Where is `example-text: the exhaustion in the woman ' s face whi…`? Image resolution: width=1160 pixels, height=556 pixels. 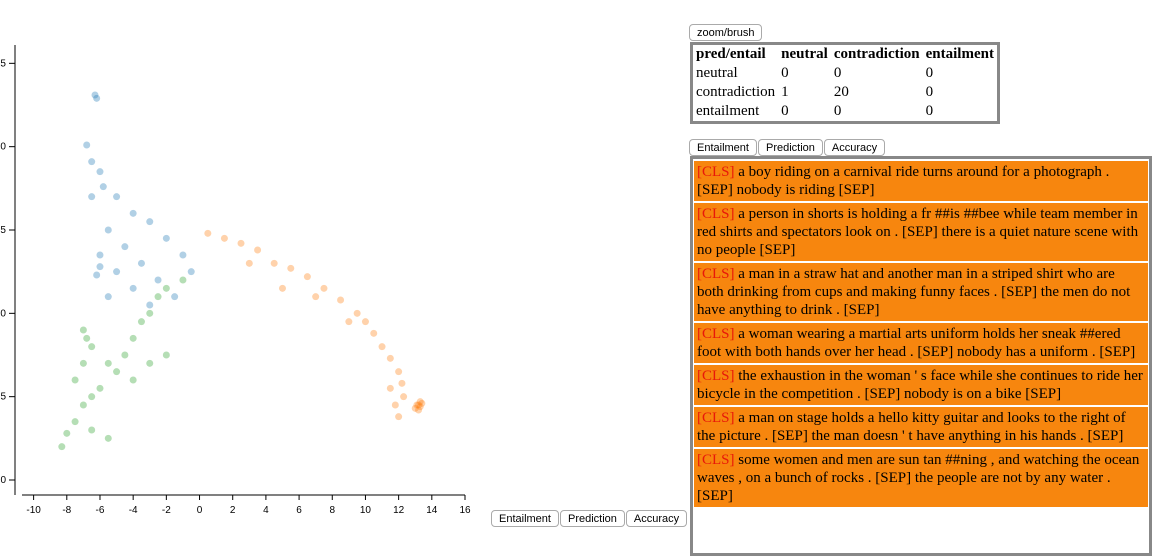
example-text: the exhaustion in the woman ' s face whi… is located at coordinates (920, 385).